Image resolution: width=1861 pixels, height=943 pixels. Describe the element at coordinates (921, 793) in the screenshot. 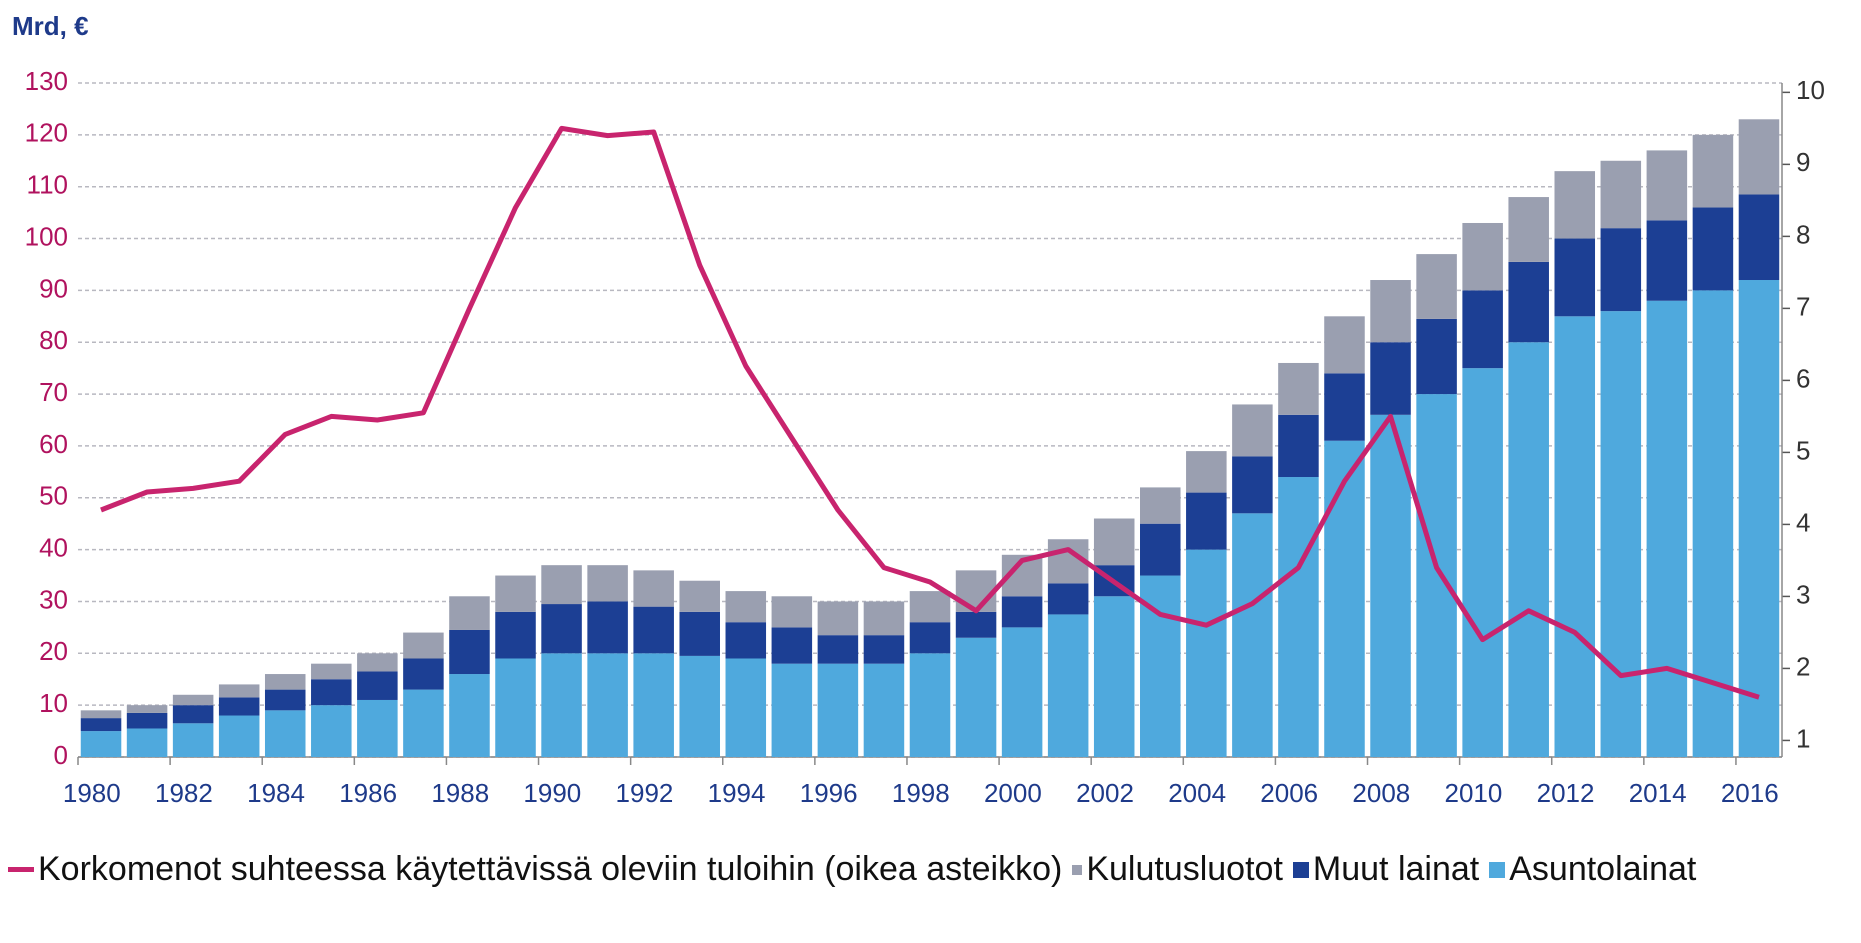

I see `x-tick-label: 1998` at that location.